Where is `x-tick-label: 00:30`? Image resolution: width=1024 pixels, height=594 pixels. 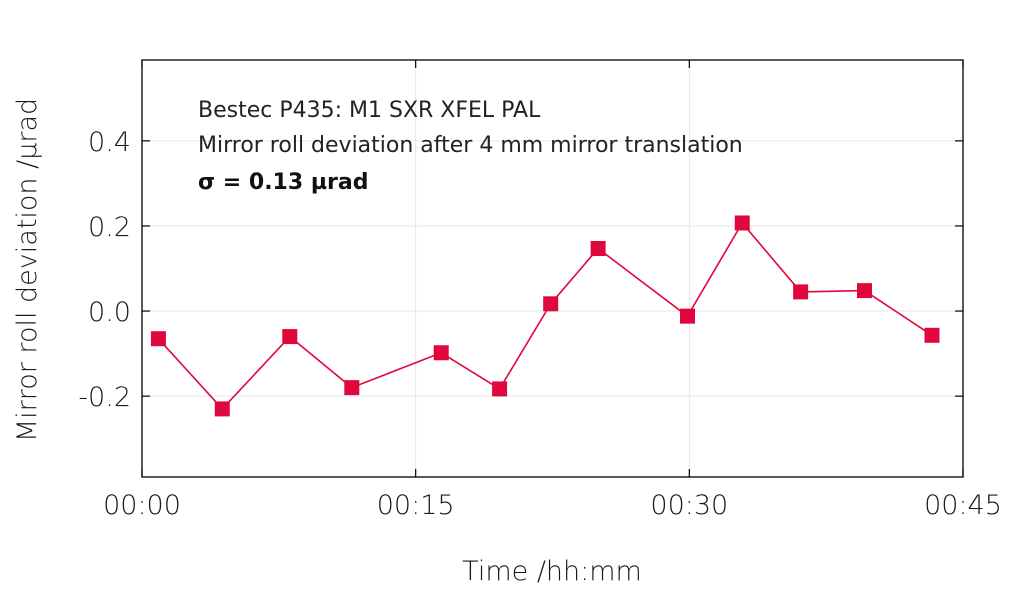
x-tick-label: 00:30 is located at coordinates (689, 505).